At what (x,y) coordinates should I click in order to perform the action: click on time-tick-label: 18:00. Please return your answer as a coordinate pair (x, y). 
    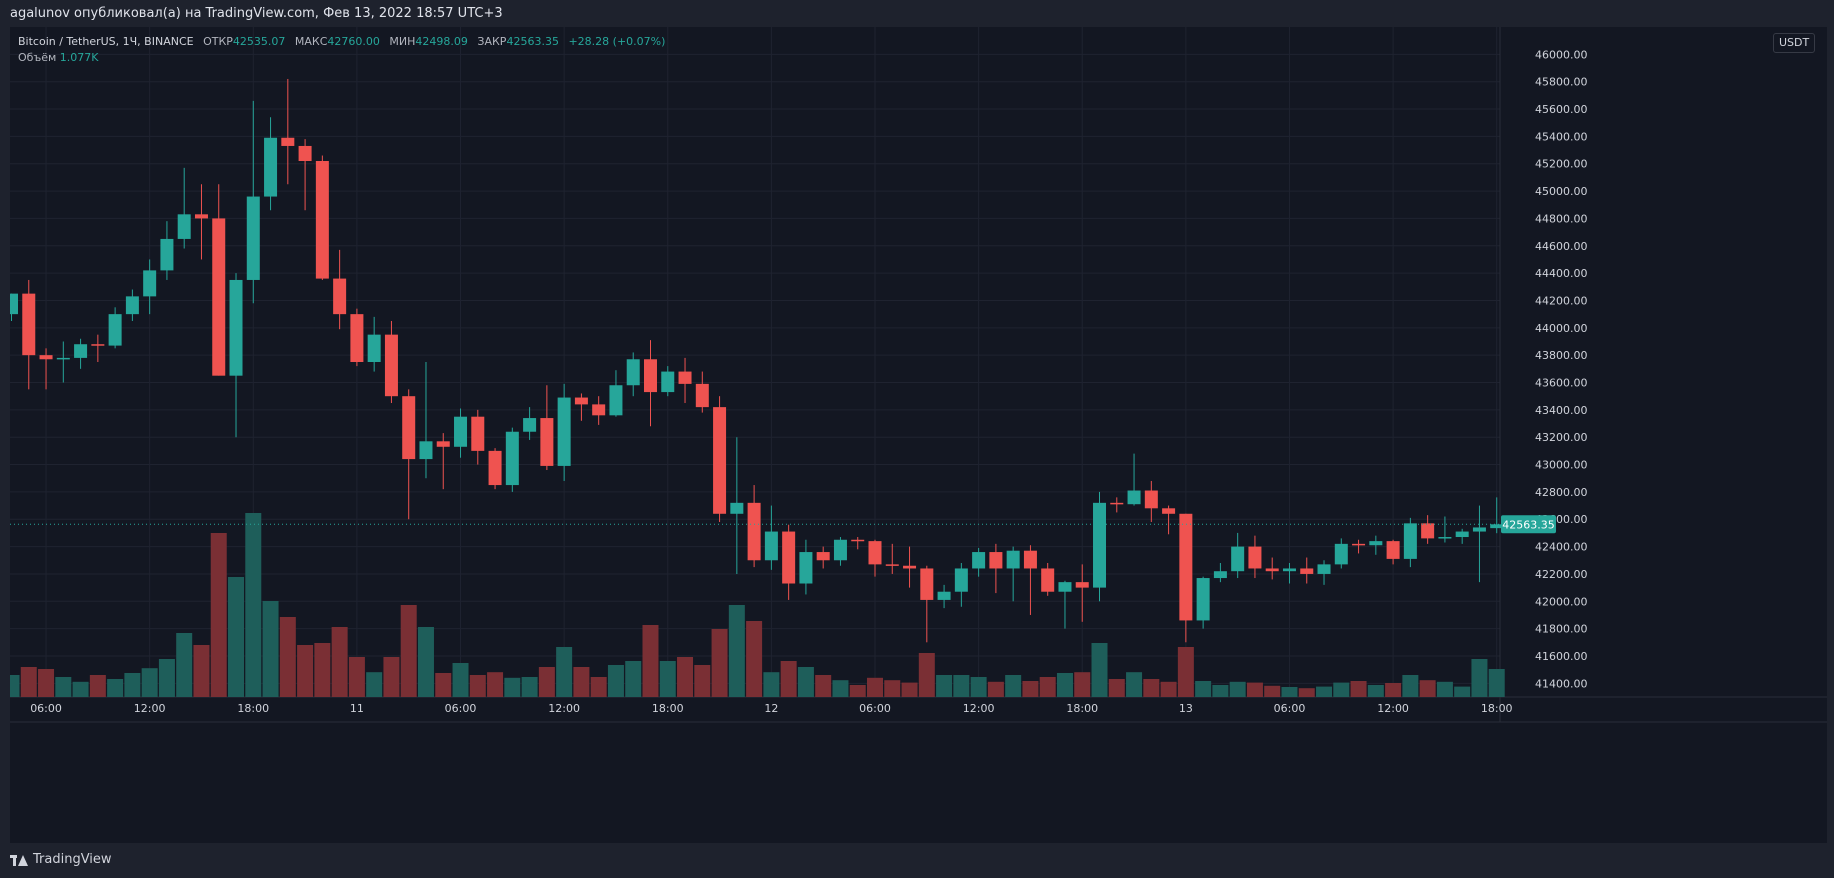
    Looking at the image, I should click on (1497, 708).